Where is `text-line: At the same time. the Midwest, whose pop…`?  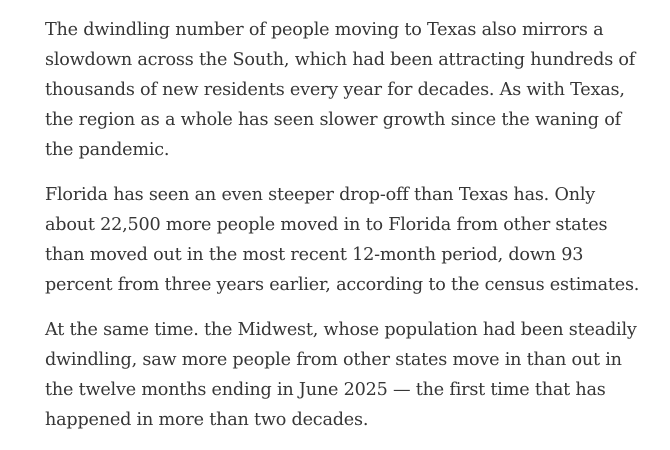
text-line: At the same time. the Midwest, whose pop… is located at coordinates (341, 330).